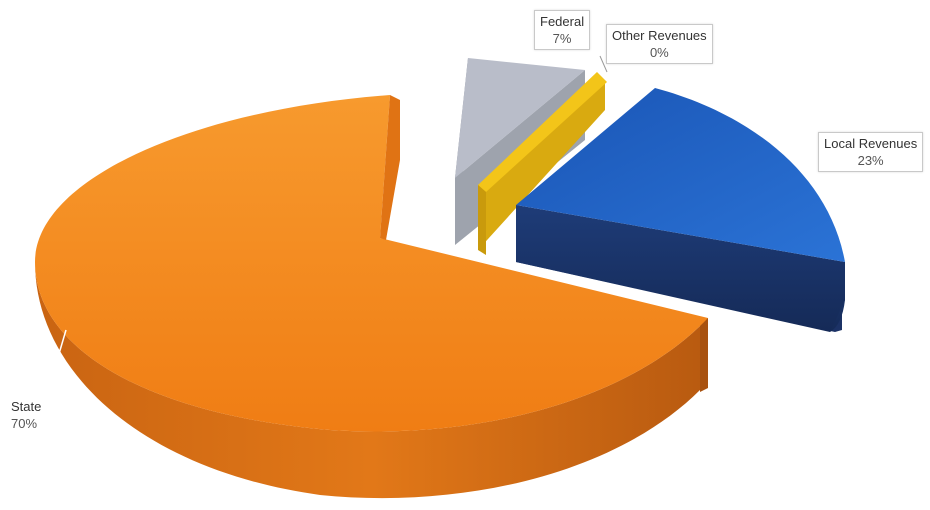  I want to click on slice-federal-top, so click(520, 118).